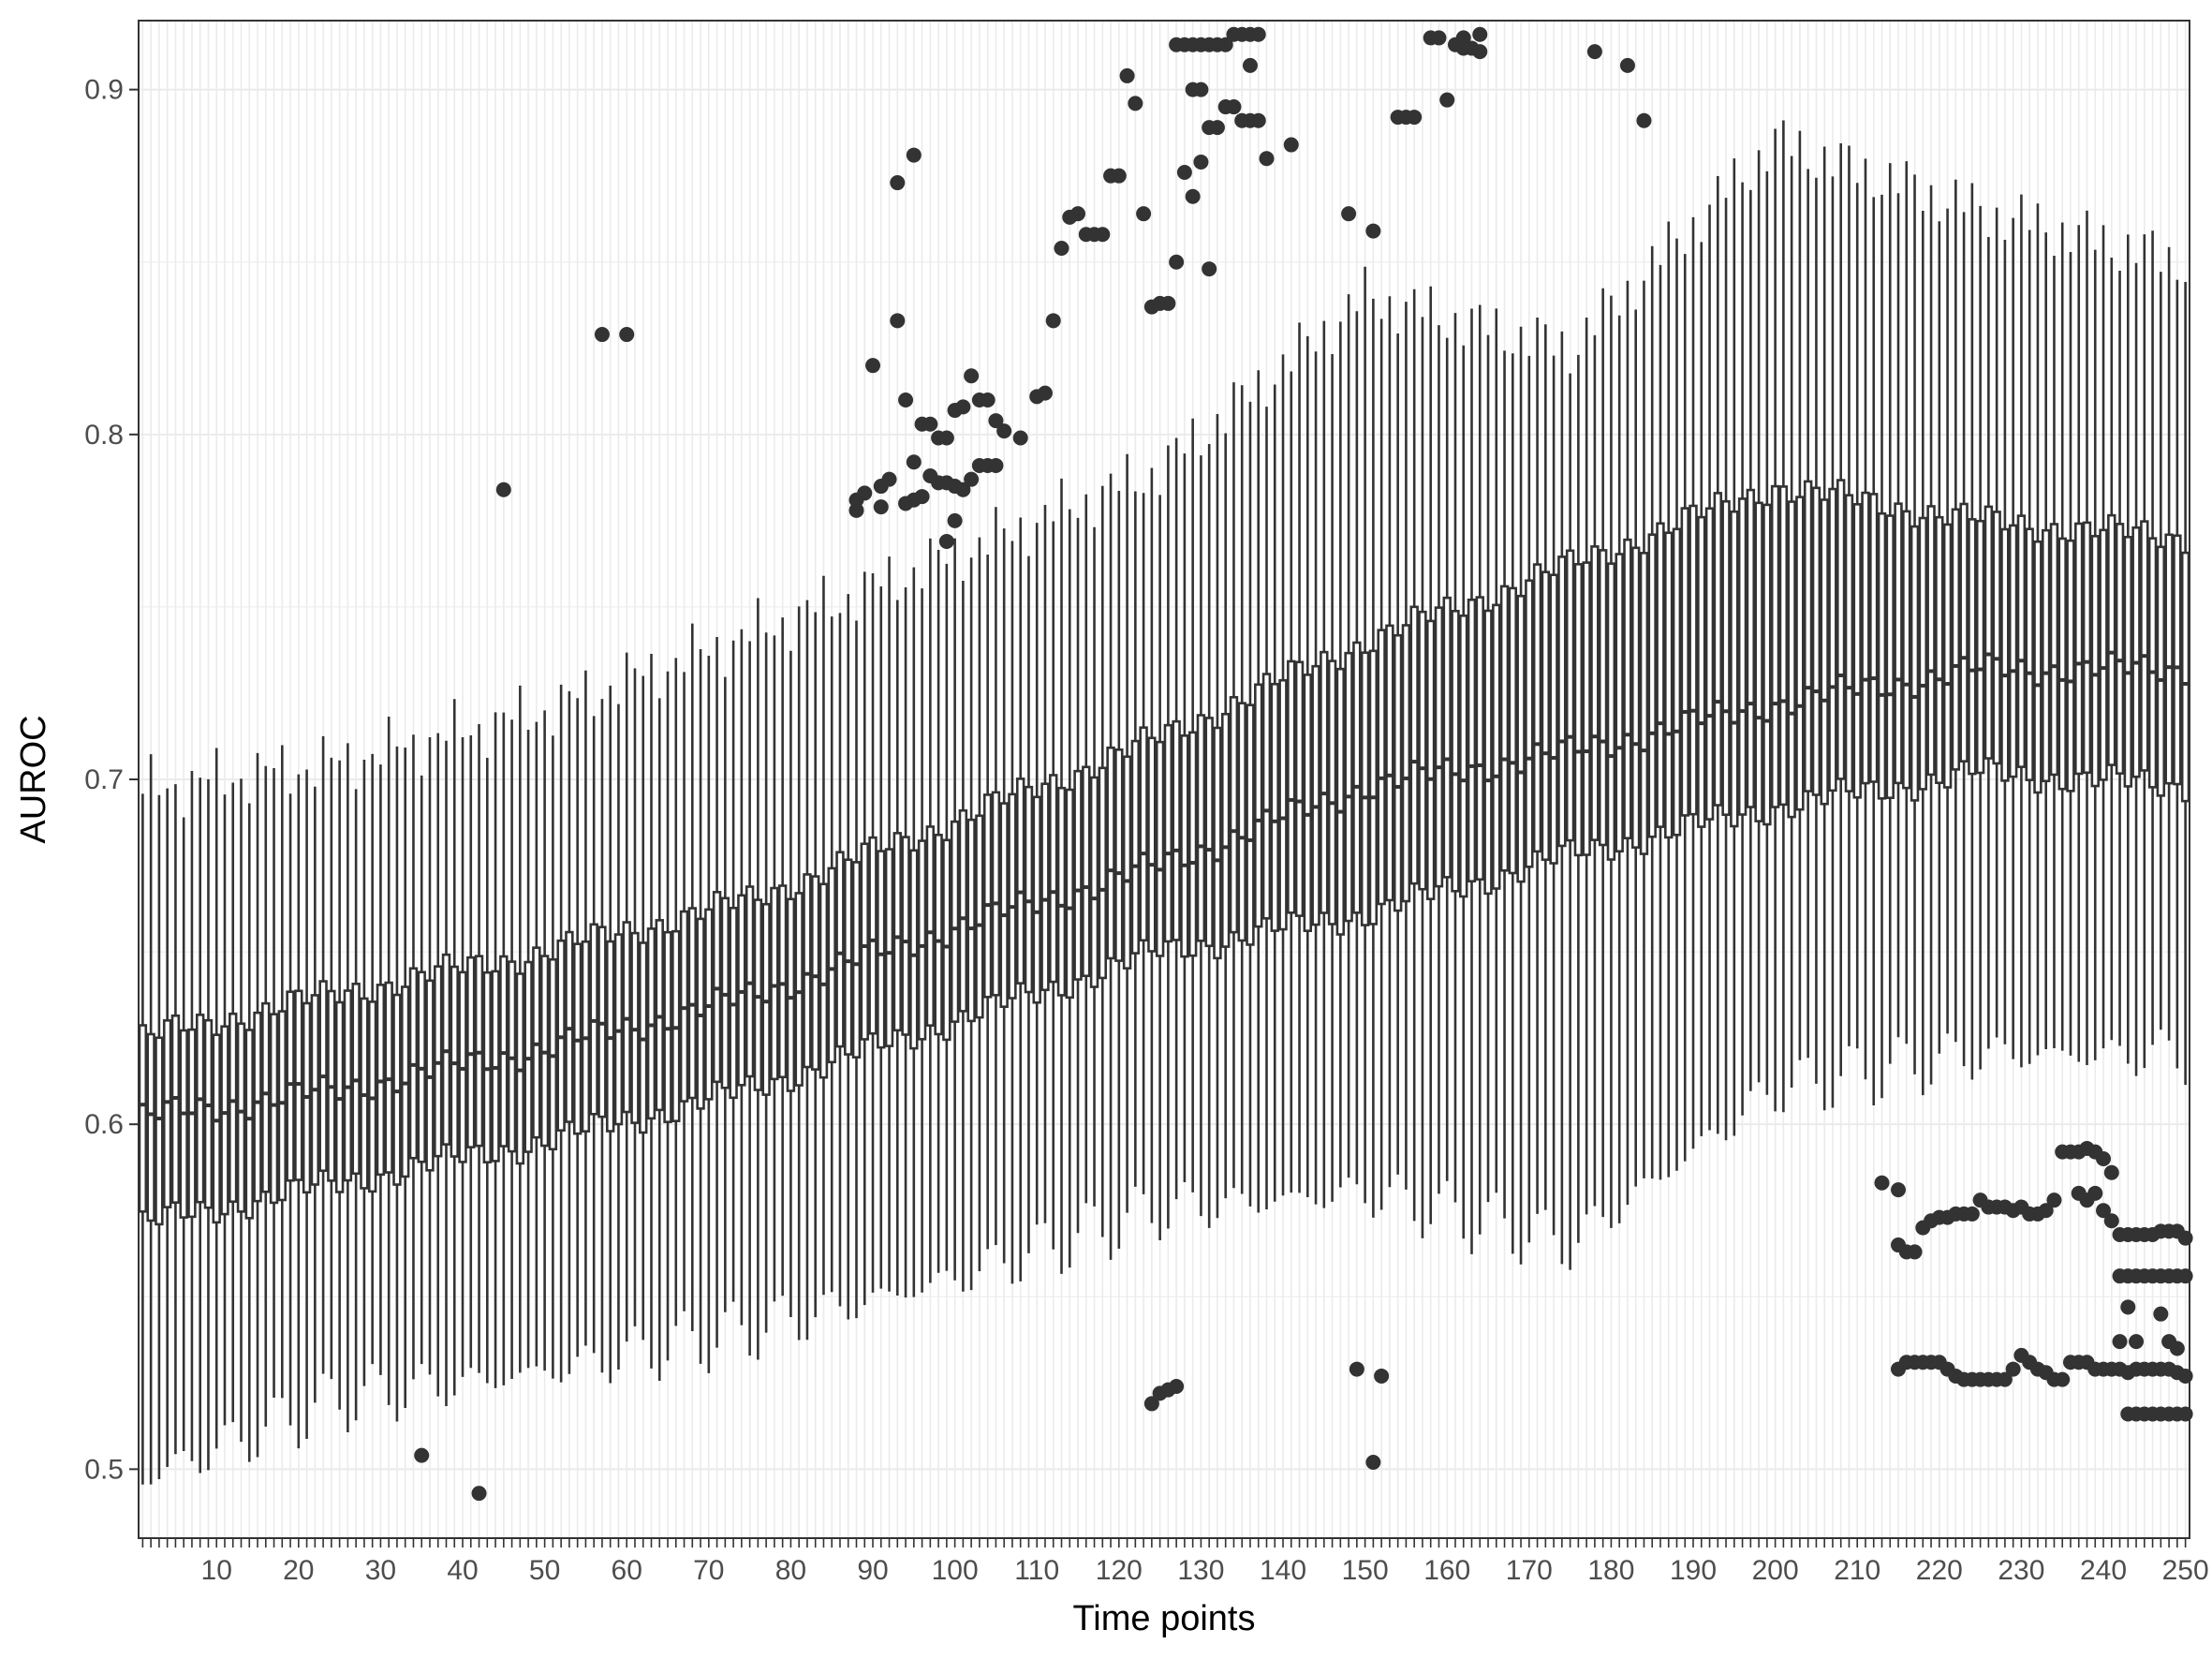  What do you see at coordinates (831, 955) in the screenshot?
I see `box-t85` at bounding box center [831, 955].